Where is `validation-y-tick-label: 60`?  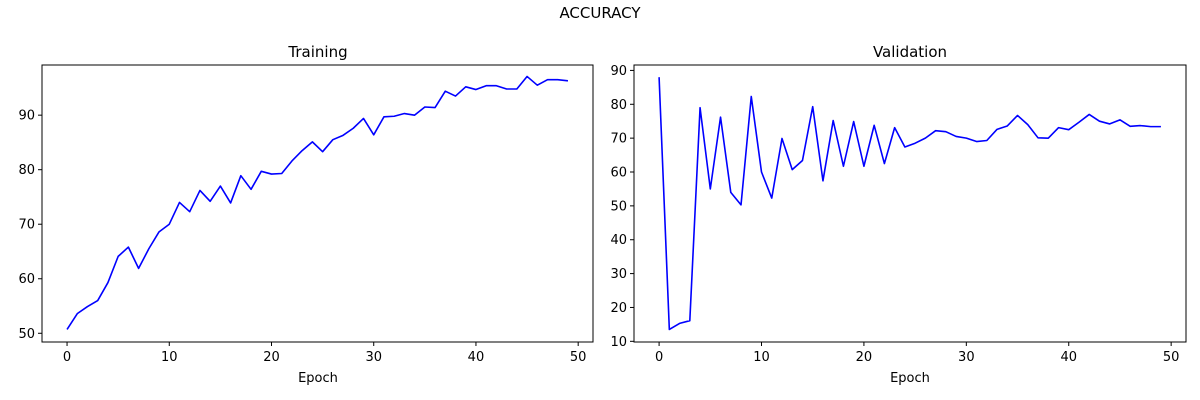 validation-y-tick-label: 60 is located at coordinates (618, 173).